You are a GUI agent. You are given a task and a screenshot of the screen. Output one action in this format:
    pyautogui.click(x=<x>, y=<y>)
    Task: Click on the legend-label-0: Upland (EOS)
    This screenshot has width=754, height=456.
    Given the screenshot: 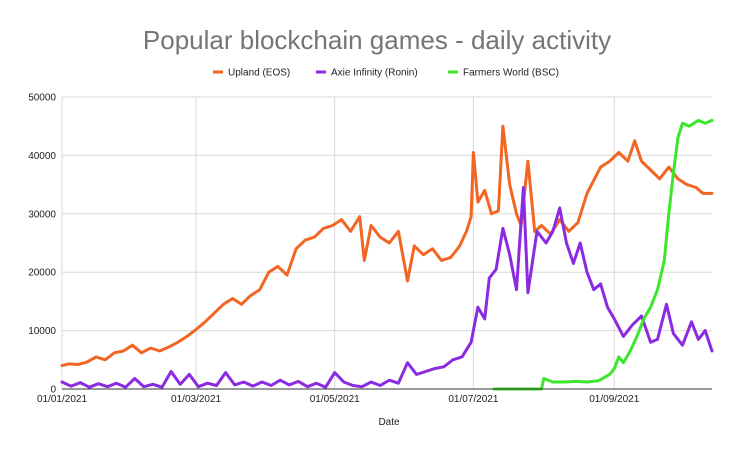 What is the action you would take?
    pyautogui.click(x=259, y=73)
    